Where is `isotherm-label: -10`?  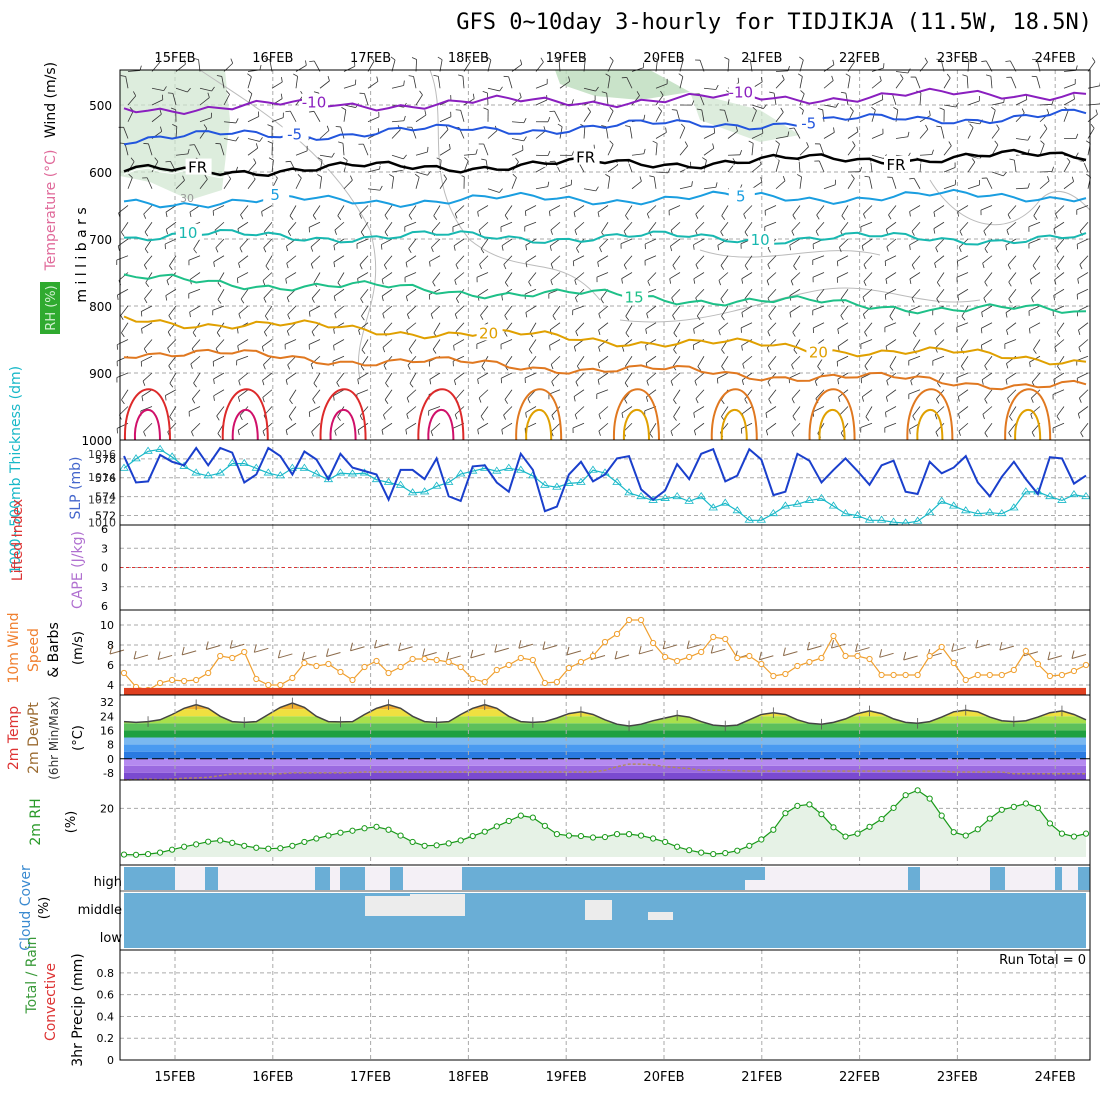
isotherm-label: -10 is located at coordinates (314, 103).